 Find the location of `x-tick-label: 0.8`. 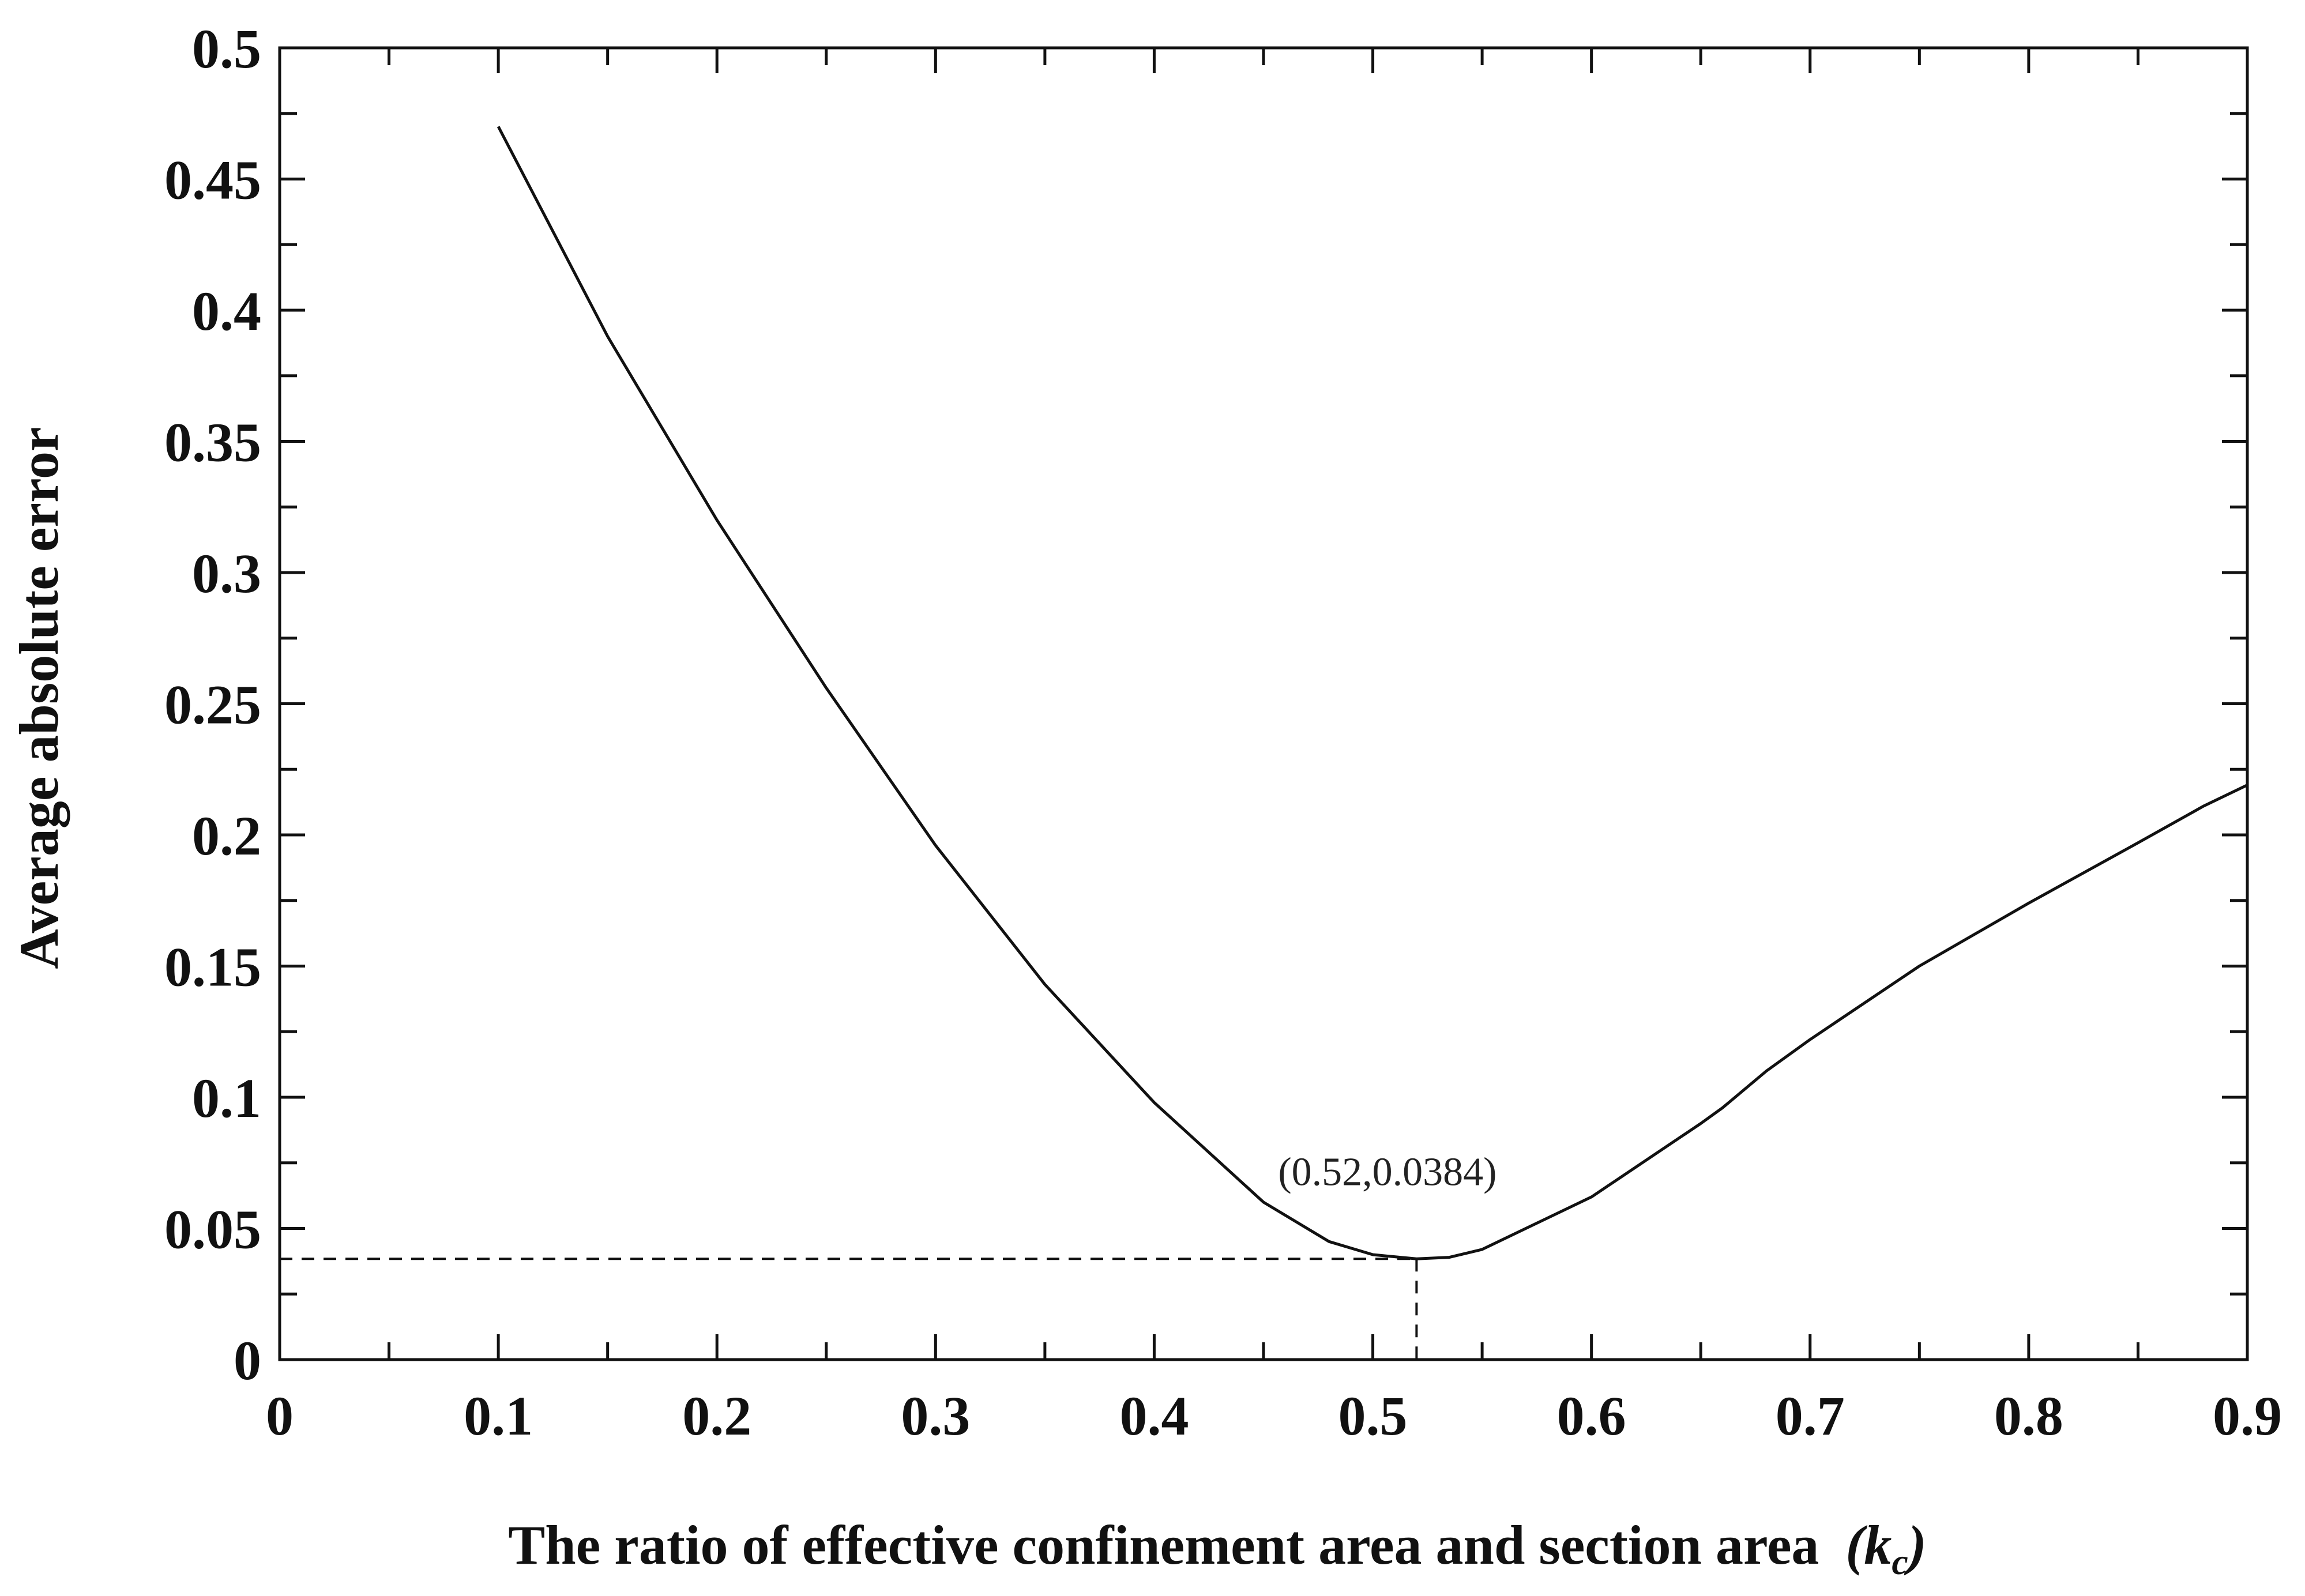

x-tick-label: 0.8 is located at coordinates (2028, 1416).